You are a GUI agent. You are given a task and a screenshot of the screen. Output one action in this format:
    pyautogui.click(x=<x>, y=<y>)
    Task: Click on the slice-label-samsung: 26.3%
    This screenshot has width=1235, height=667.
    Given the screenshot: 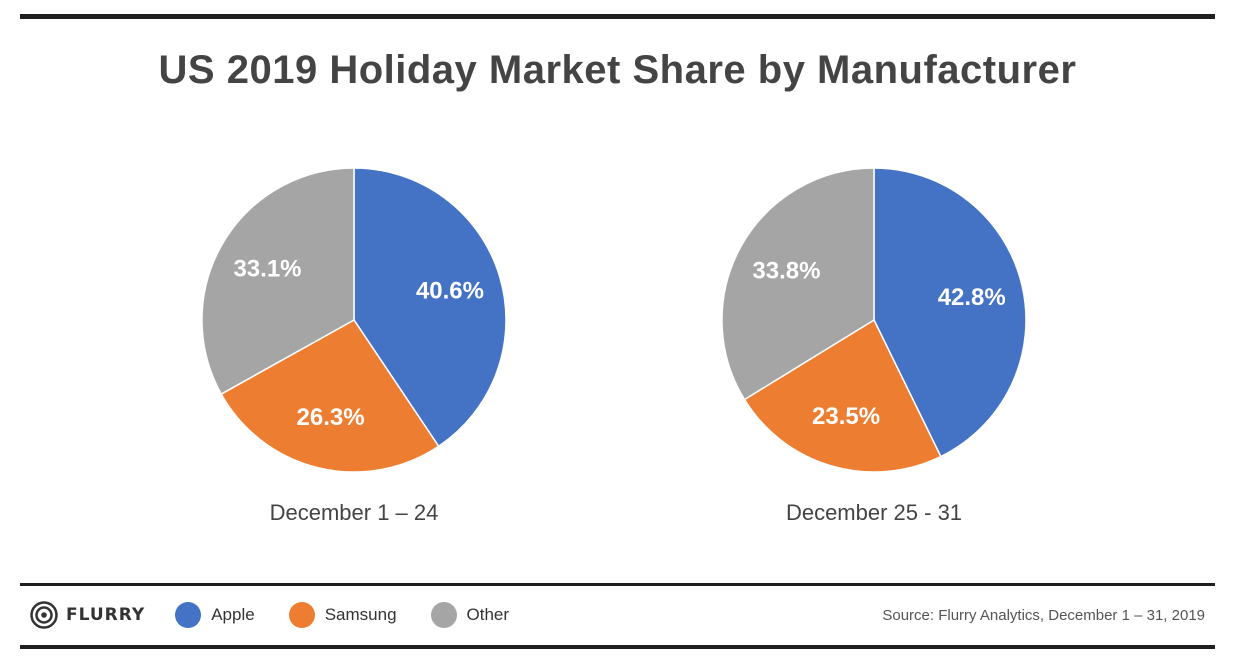 What is the action you would take?
    pyautogui.click(x=331, y=417)
    